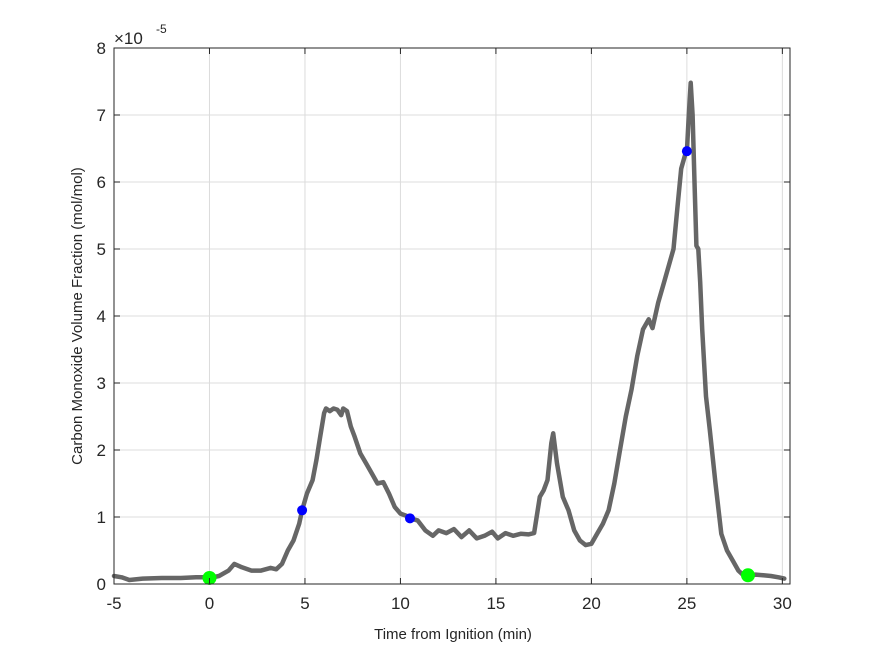  What do you see at coordinates (782, 603) in the screenshot?
I see `x-tick-label: 30` at bounding box center [782, 603].